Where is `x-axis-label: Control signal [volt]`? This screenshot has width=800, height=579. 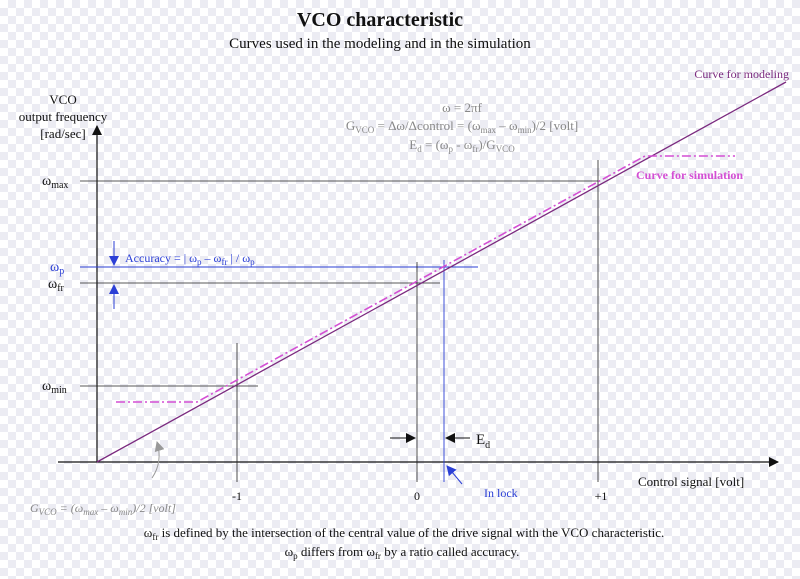 x-axis-label: Control signal [volt] is located at coordinates (691, 481).